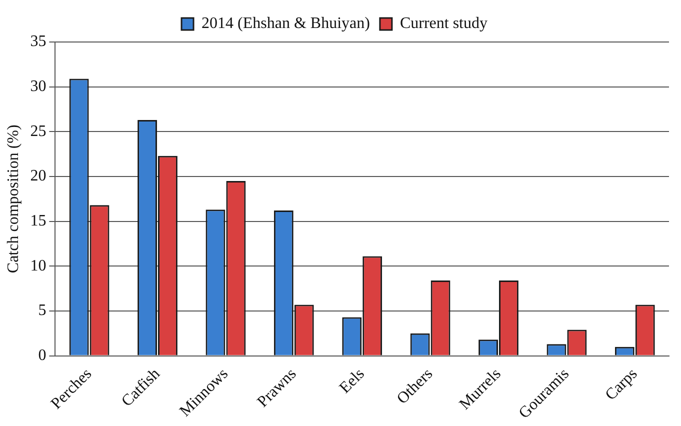 The height and width of the screenshot is (426, 681). What do you see at coordinates (286, 23) in the screenshot?
I see `legend-label: 2014 (Ehshan & Bhuiyan)` at bounding box center [286, 23].